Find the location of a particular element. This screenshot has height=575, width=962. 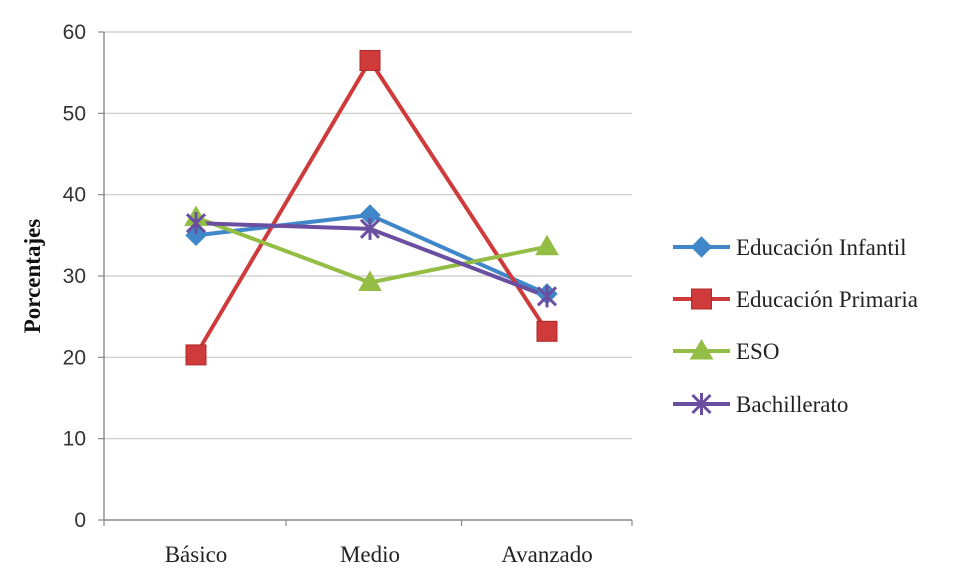

y-tick-label: 0 is located at coordinates (80, 520).